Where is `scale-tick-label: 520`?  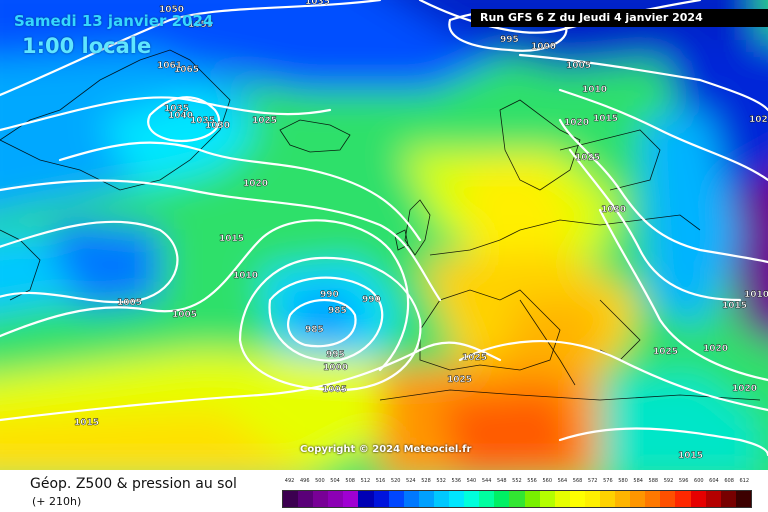 scale-tick-label: 520 is located at coordinates (395, 481).